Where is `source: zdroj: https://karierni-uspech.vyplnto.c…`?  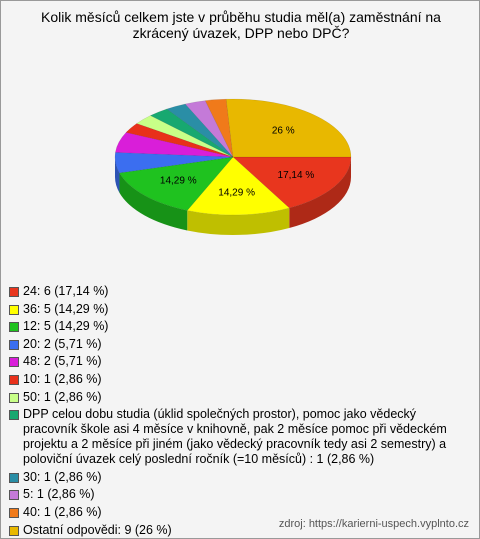 source: zdroj: https://karierni-uspech.vyplnto.c… is located at coordinates (373, 524).